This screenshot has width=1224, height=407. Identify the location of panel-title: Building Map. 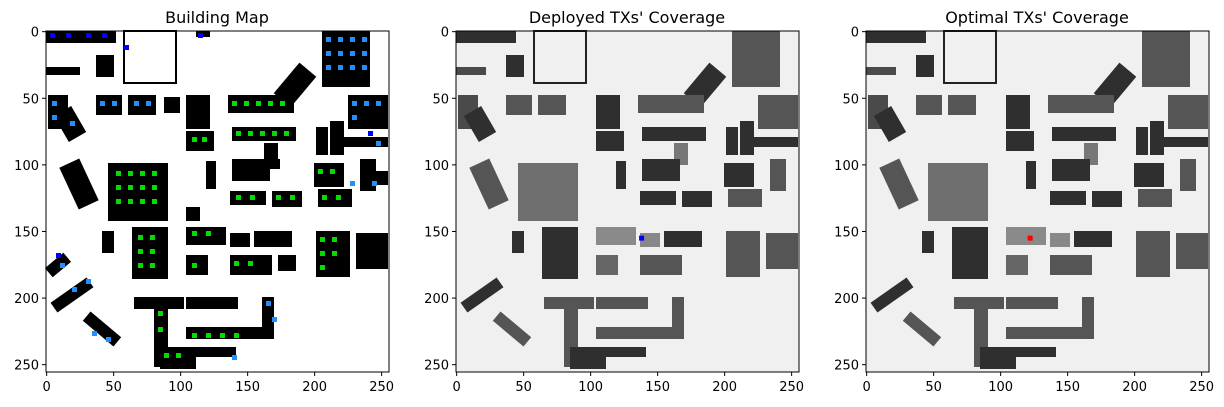
(217, 17).